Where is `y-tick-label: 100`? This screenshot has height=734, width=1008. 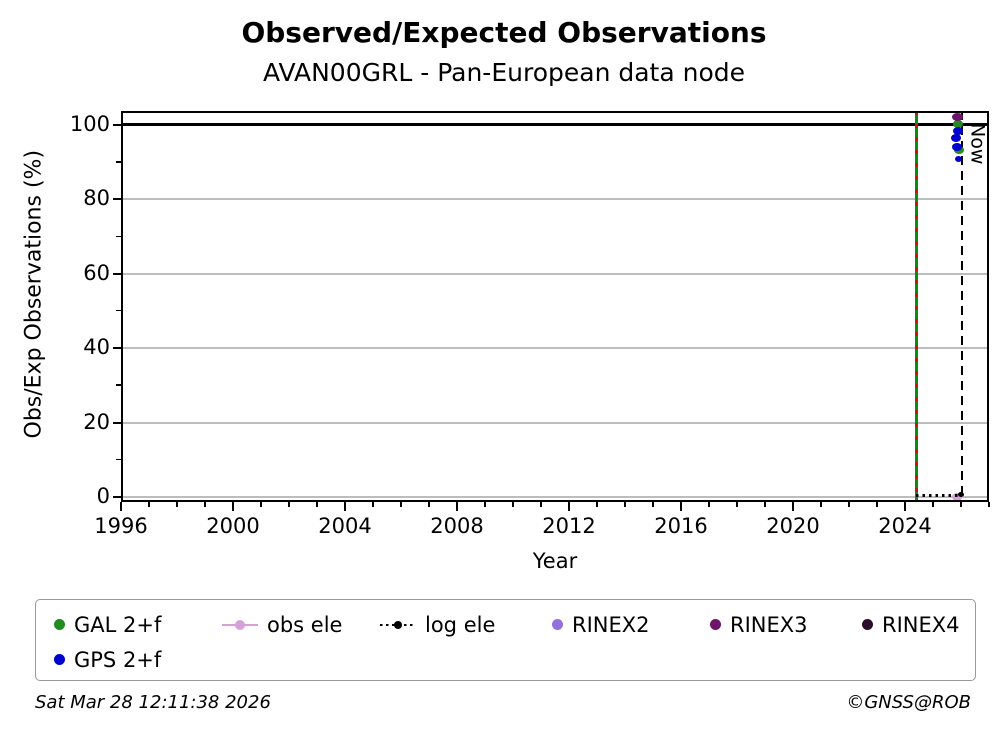
y-tick-label: 100 is located at coordinates (89, 123).